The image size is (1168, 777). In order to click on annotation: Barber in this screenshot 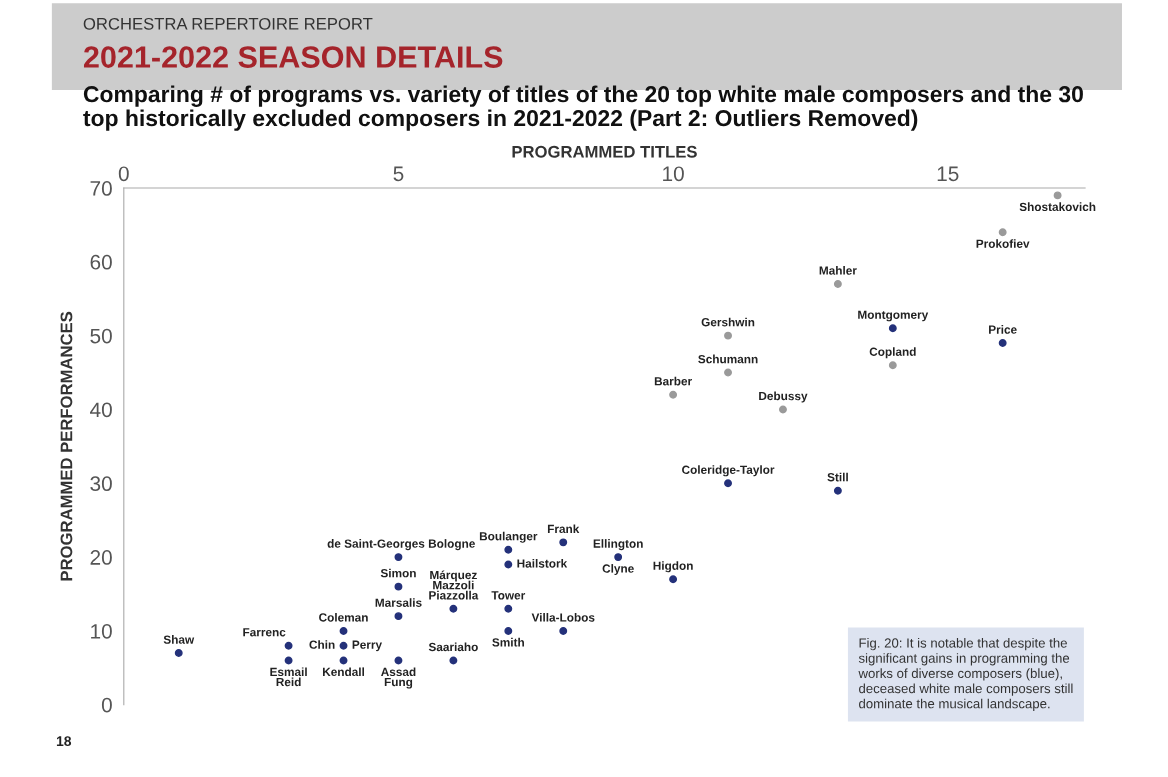, I will do `click(673, 381)`.